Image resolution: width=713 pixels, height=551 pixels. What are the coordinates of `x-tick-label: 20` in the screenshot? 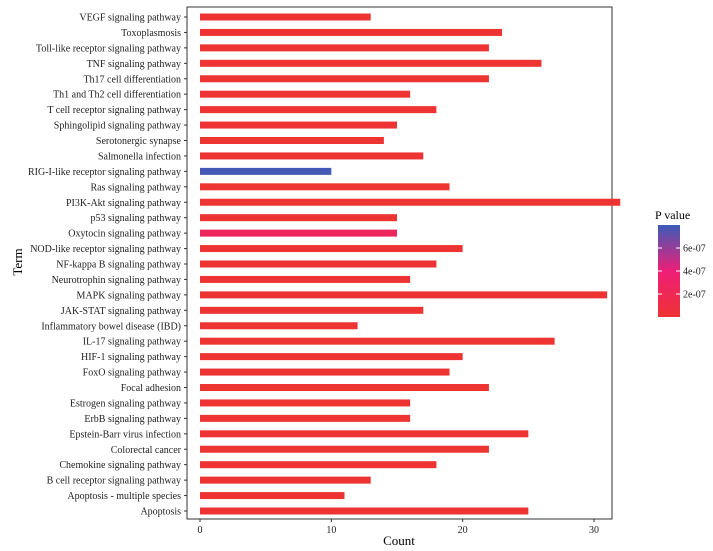 It's located at (463, 530).